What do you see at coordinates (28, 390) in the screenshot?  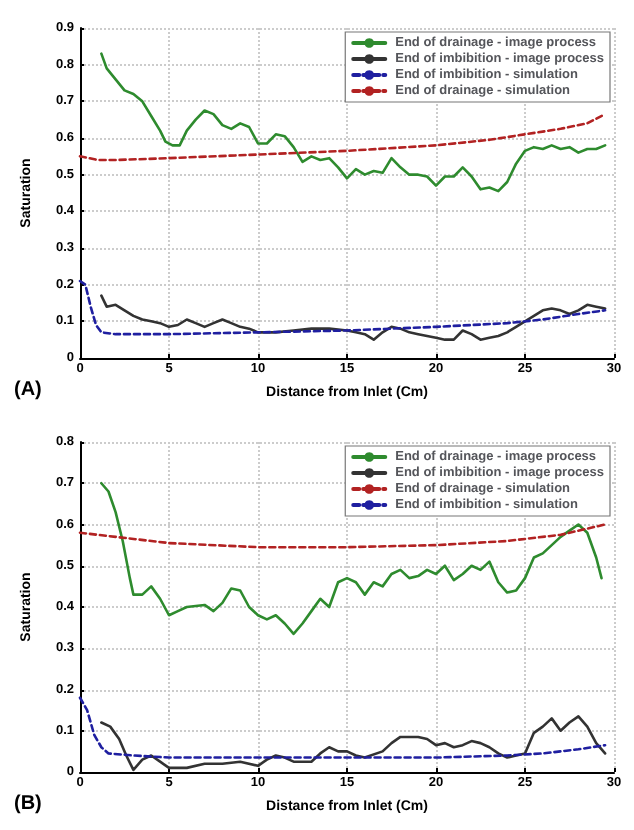 I see `text: (A)` at bounding box center [28, 390].